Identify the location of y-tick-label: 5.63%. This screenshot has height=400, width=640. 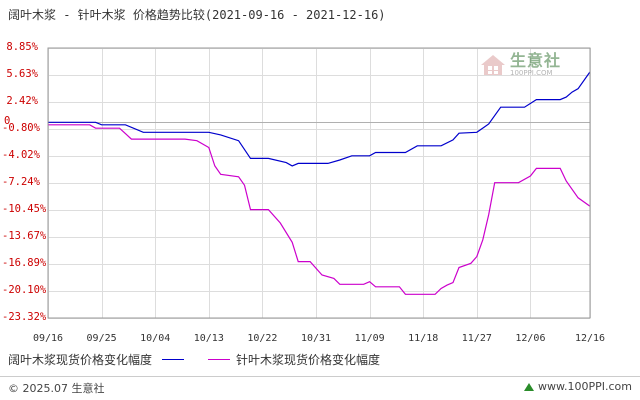
(22, 74).